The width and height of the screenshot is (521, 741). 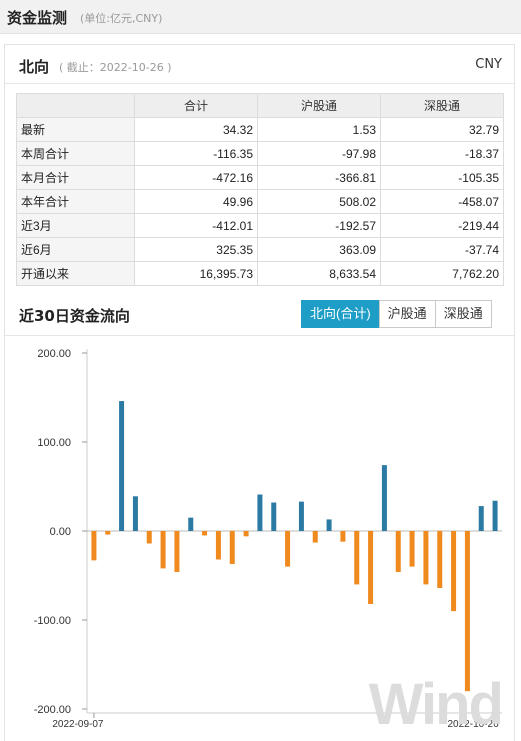 I want to click on row-label: 开通以来, so click(x=75, y=273).